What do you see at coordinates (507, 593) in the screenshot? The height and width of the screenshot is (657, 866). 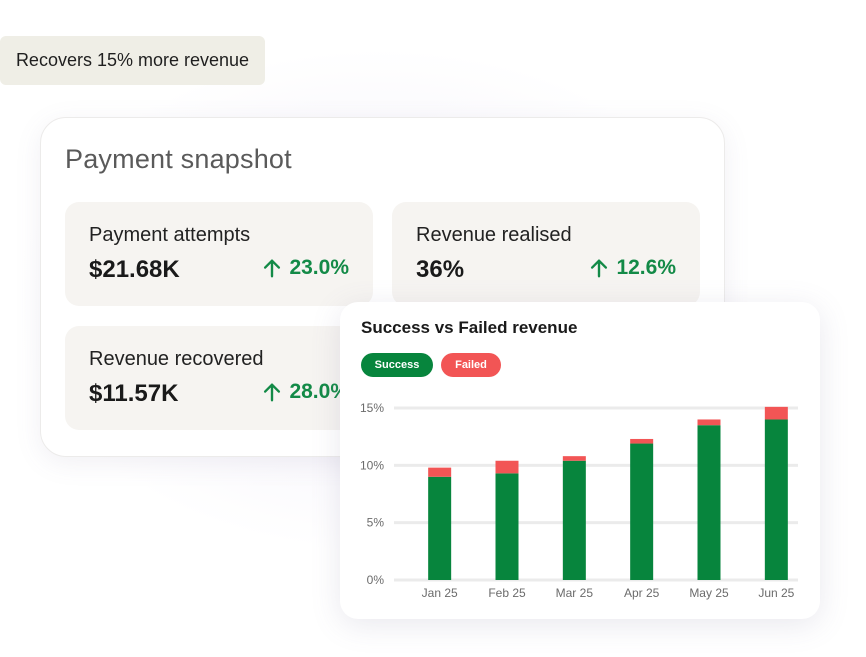 I see `x-tick-label: Feb 25` at bounding box center [507, 593].